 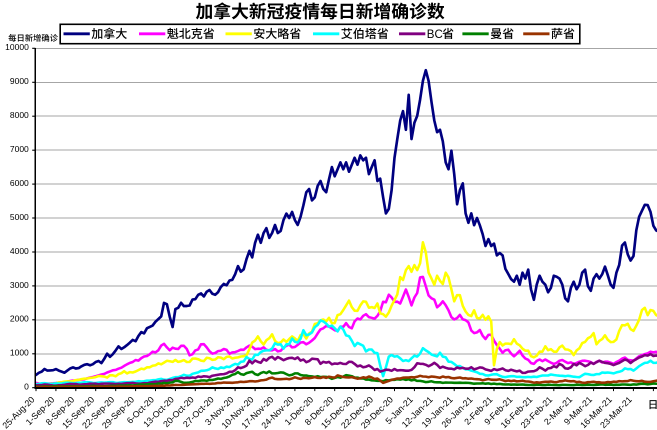 I want to click on svg-text: BC, so click(x=435, y=35).